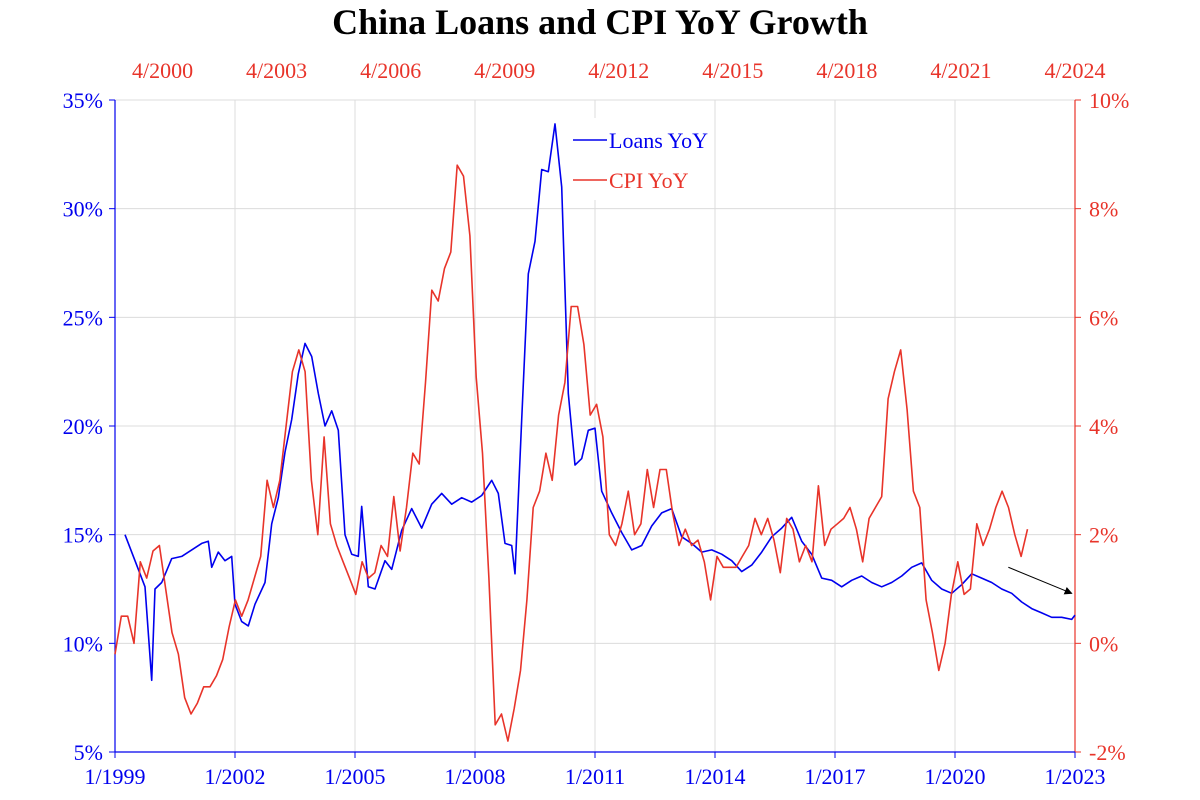 This screenshot has width=1200, height=800. Describe the element at coordinates (83, 643) in the screenshot. I see `y-left-tick-label: 10%` at that location.